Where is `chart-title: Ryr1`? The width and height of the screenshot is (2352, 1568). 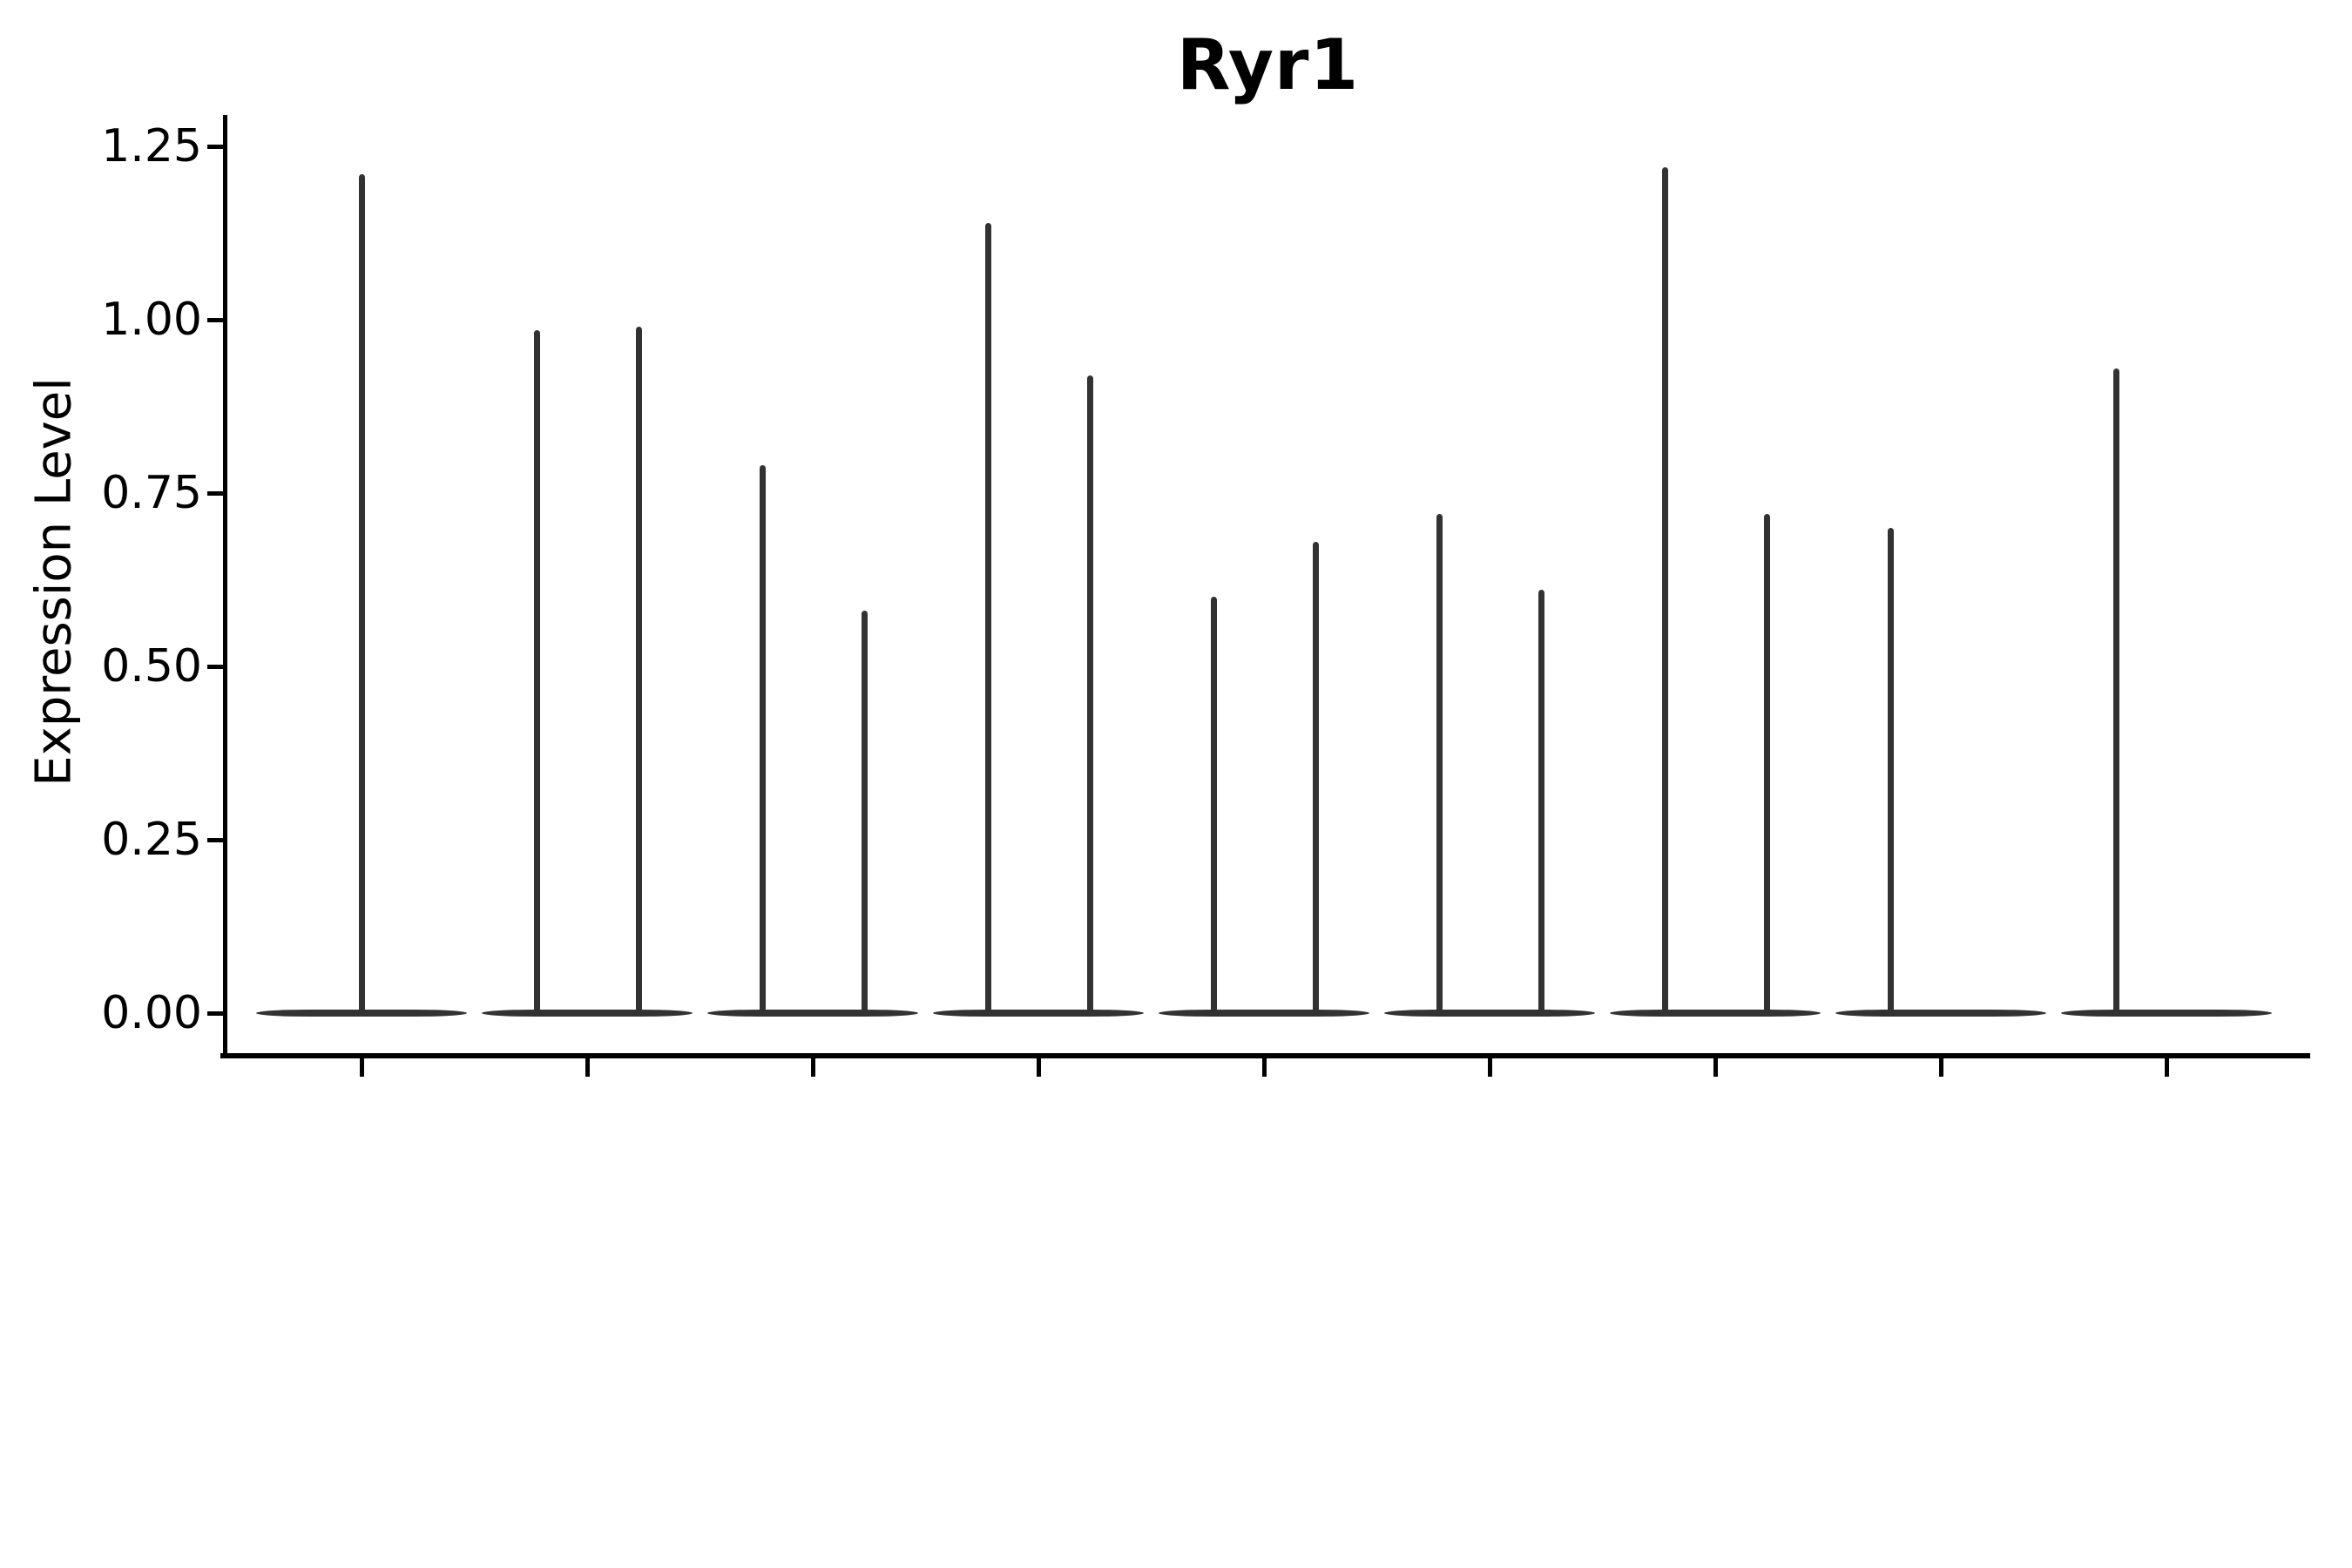
chart-title: Ryr1 is located at coordinates (1268, 64).